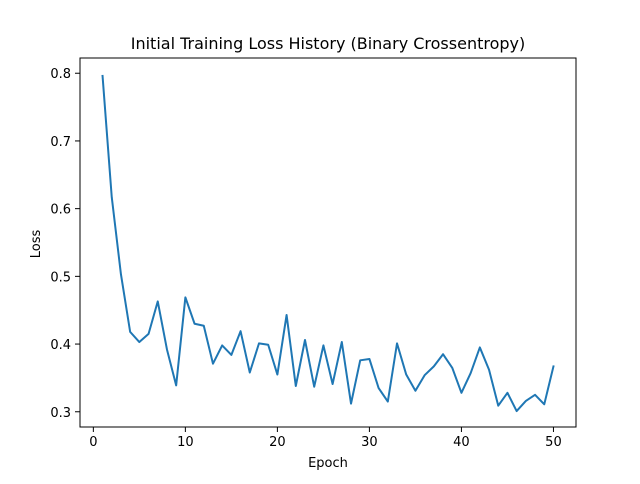 The width and height of the screenshot is (640, 484). What do you see at coordinates (185, 442) in the screenshot?
I see `x-tick-label: 10` at bounding box center [185, 442].